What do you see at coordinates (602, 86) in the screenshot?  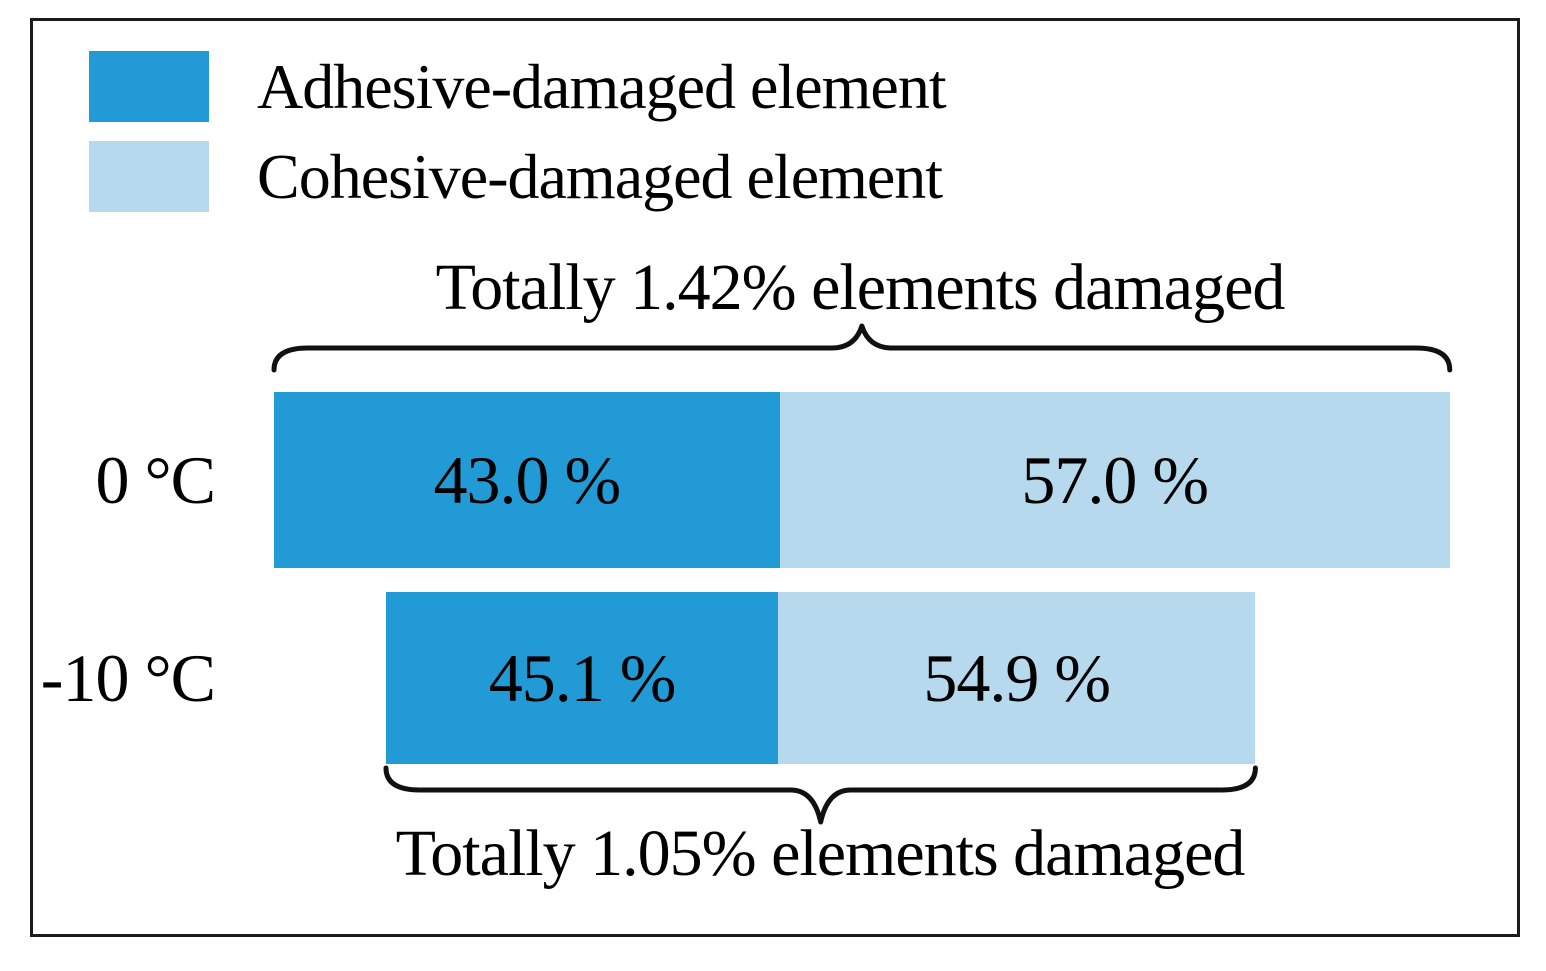 I see `legend-label-adhesive: Adhesive-damaged element` at bounding box center [602, 86].